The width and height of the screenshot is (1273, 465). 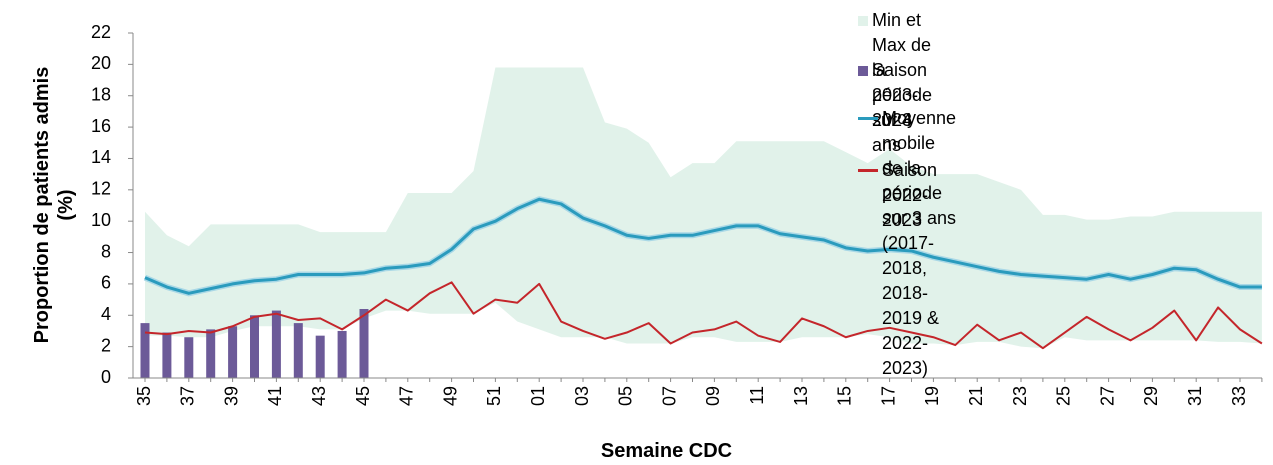 What do you see at coordinates (713, 396) in the screenshot?
I see `x-tick-label: 09` at bounding box center [713, 396].